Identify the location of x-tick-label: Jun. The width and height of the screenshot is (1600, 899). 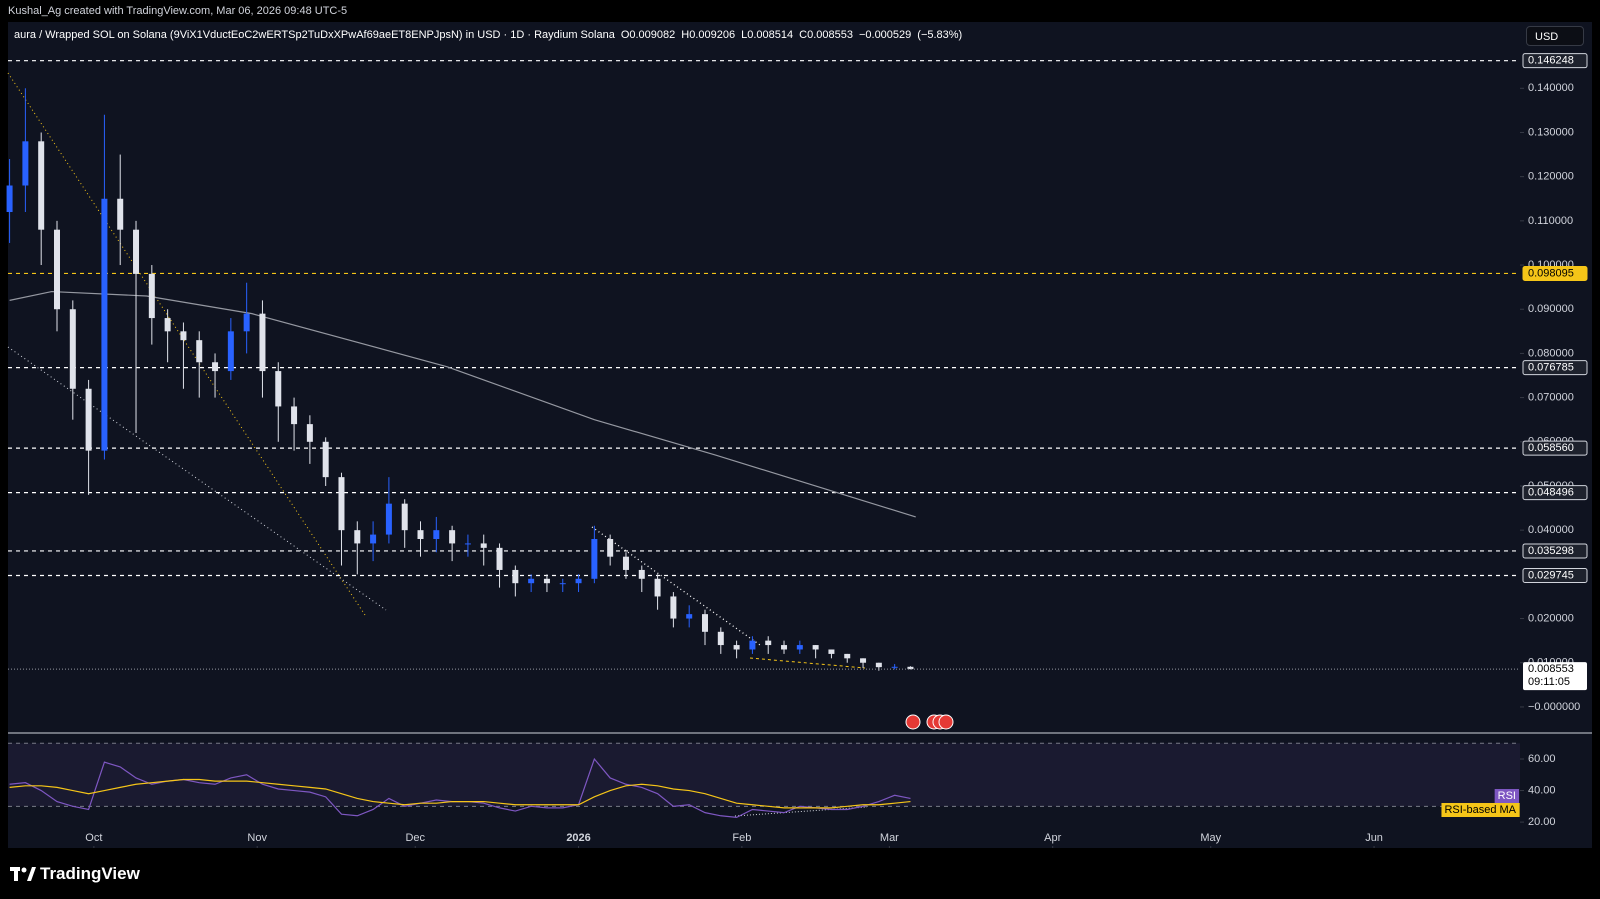
(1374, 838).